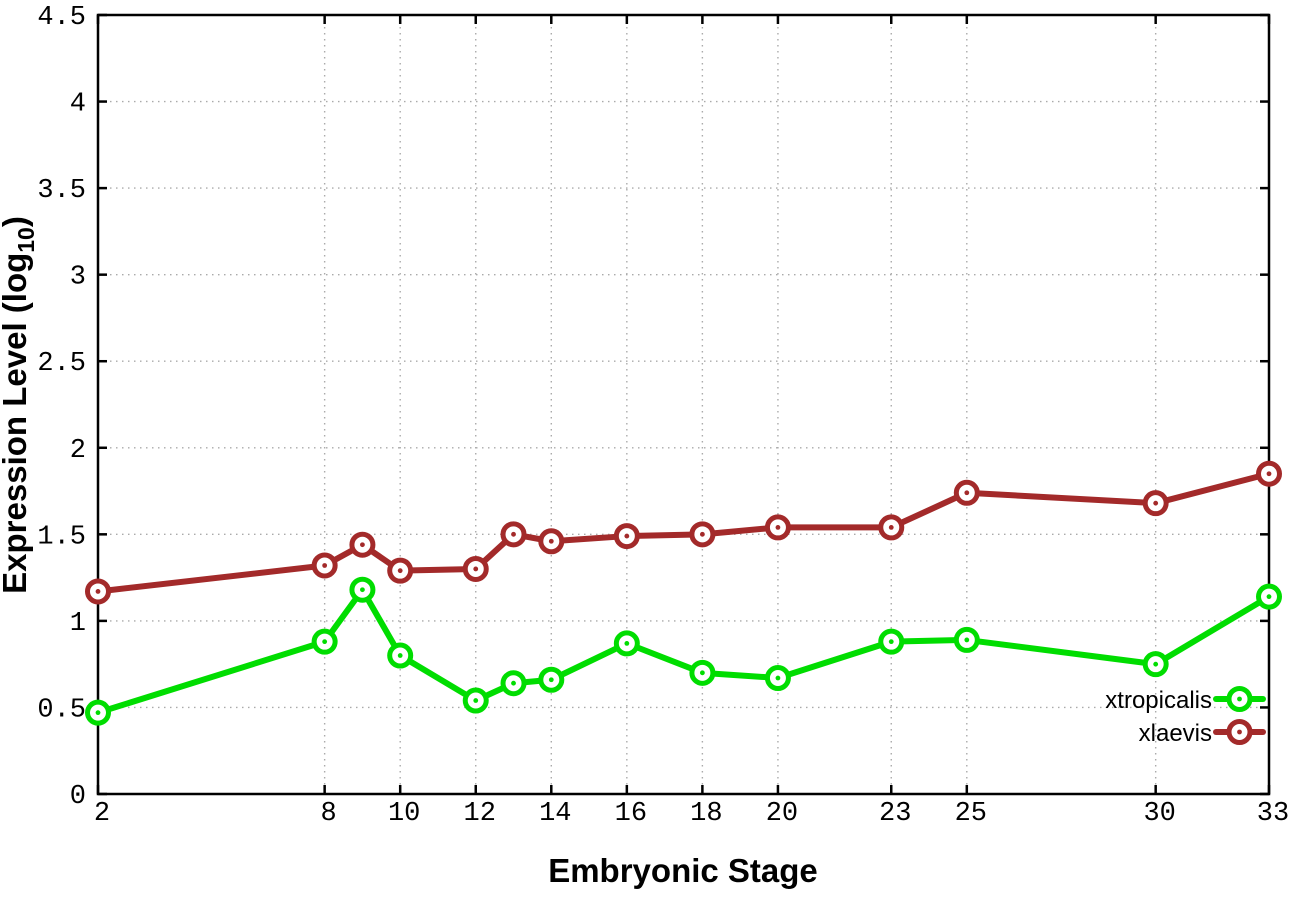 This screenshot has width=1296, height=907. I want to click on x-tick-label: 10, so click(404, 814).